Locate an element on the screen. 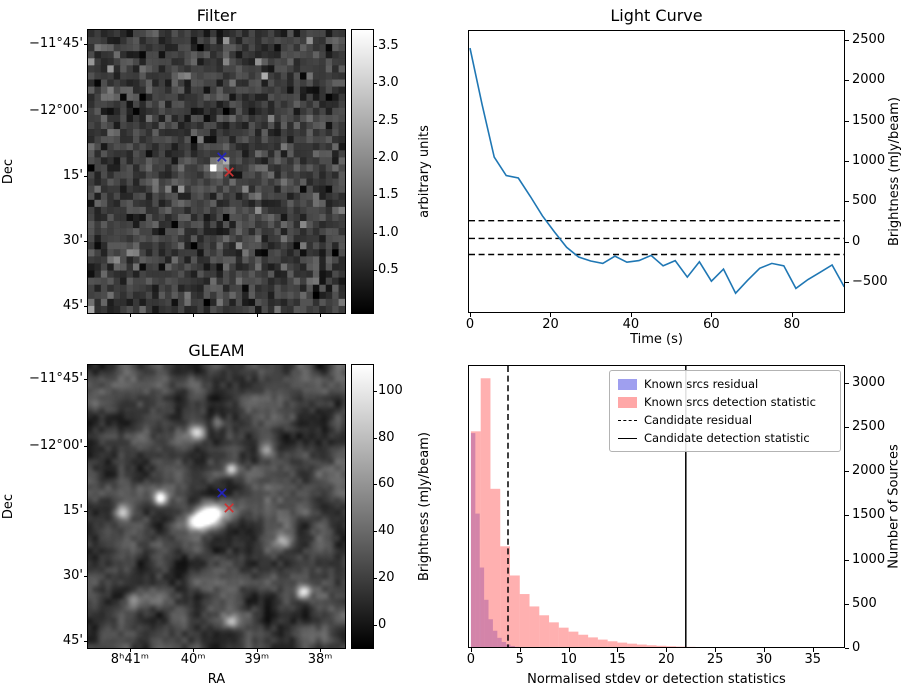 The width and height of the screenshot is (907, 699). lightcurve-x-tick-label: 60 is located at coordinates (711, 324).